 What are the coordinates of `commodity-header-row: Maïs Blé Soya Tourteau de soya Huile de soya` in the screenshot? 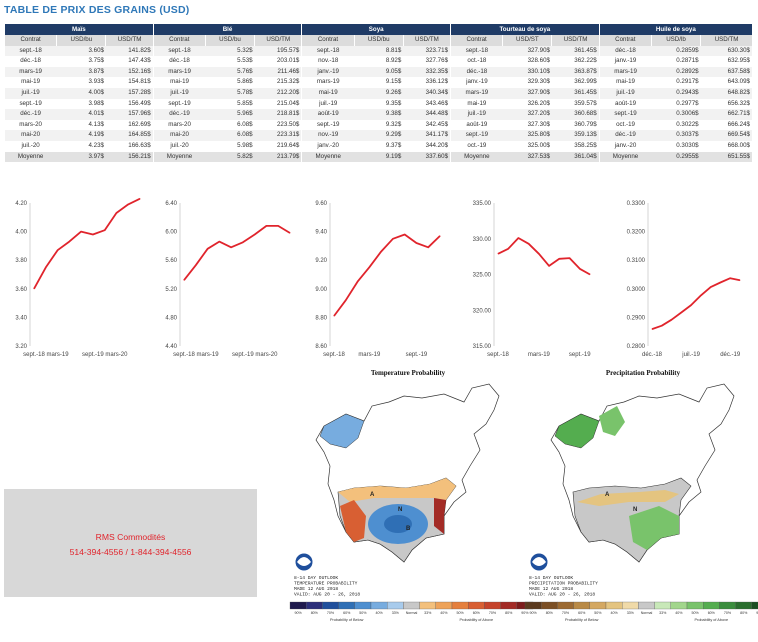 It's located at (378, 29).